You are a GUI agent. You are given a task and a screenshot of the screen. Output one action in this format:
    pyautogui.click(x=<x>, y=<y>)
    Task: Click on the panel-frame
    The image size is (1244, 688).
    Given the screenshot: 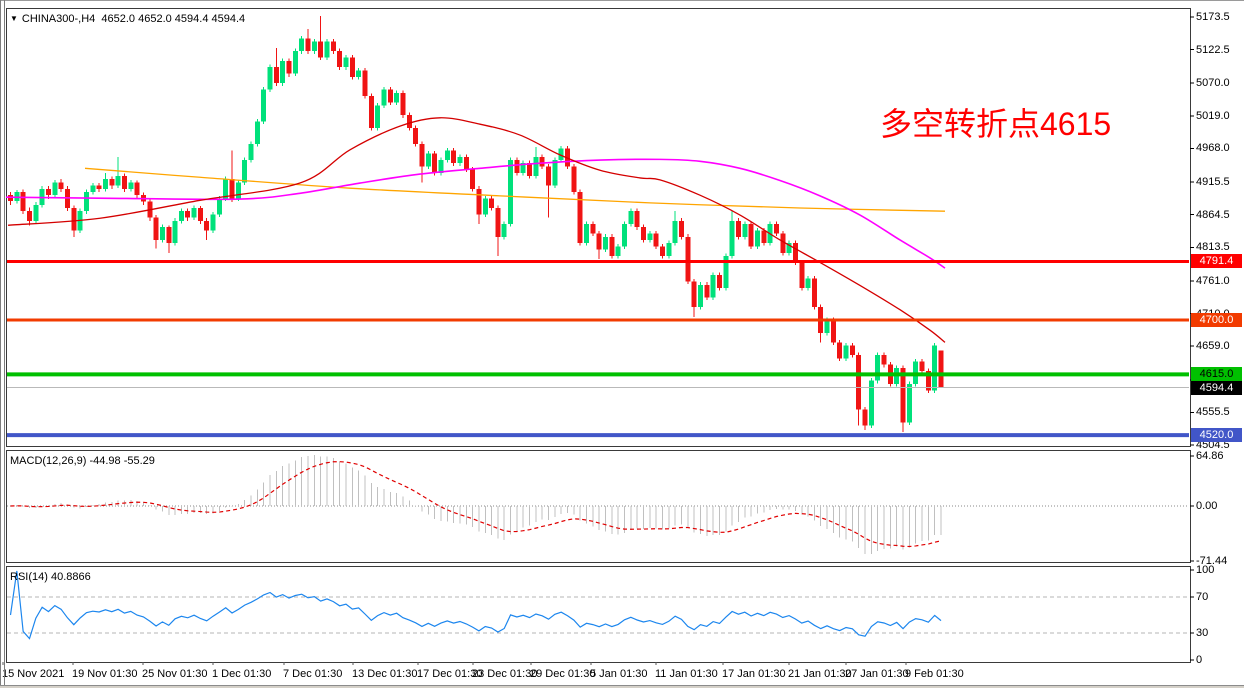 What is the action you would take?
    pyautogui.click(x=598, y=614)
    